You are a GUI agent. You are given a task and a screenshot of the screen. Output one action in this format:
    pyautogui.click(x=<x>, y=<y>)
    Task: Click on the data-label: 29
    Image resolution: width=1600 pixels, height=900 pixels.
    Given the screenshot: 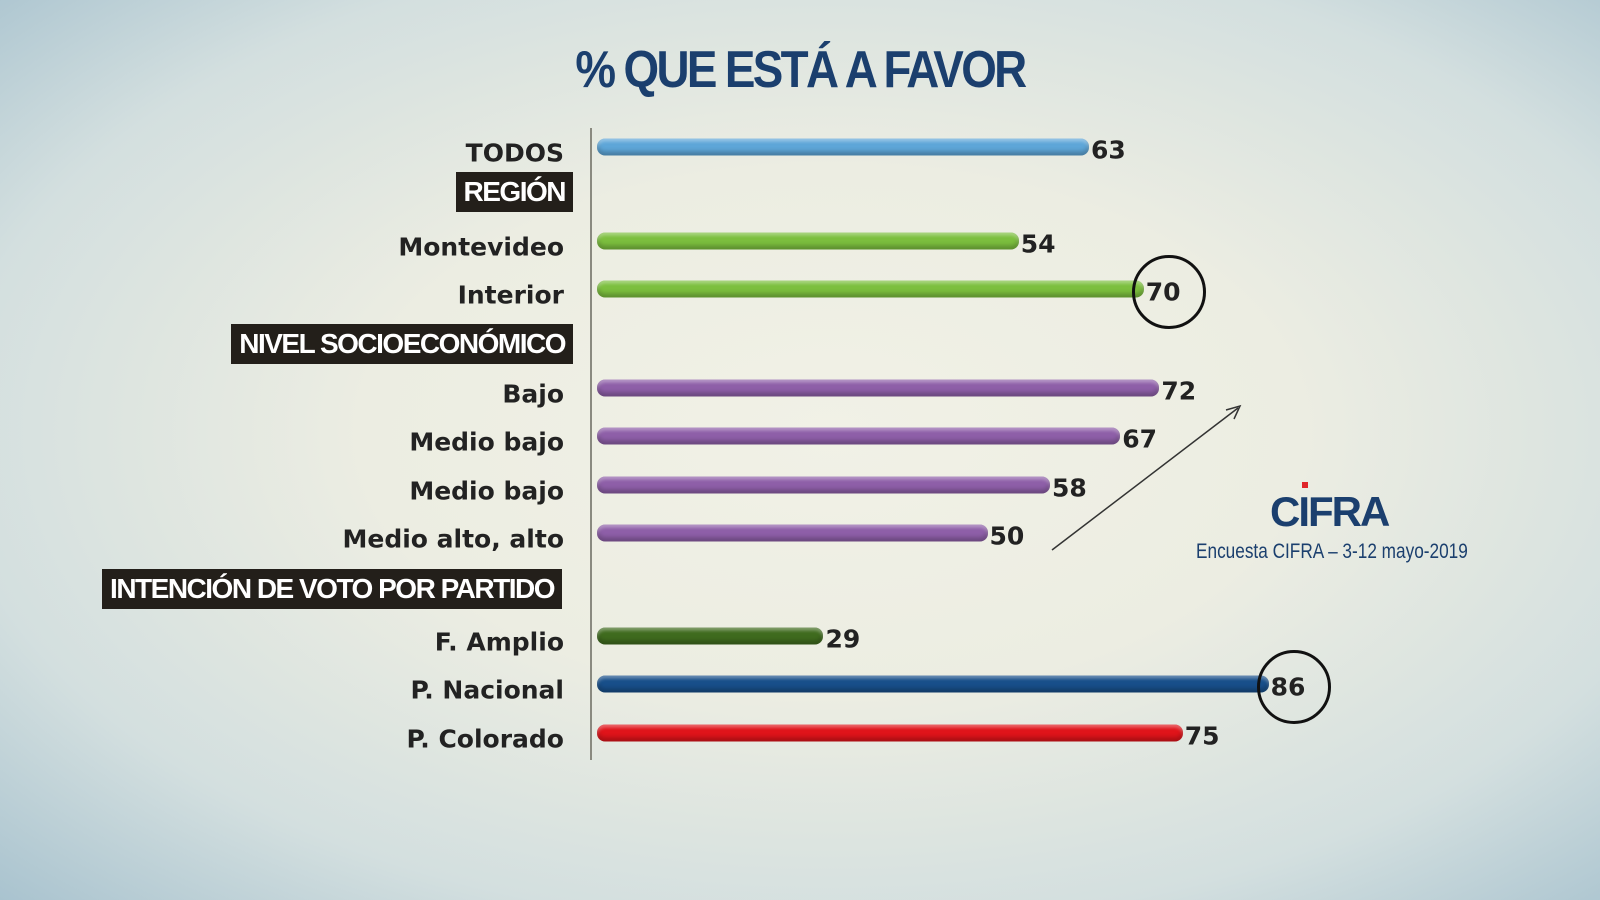 What is the action you would take?
    pyautogui.click(x=843, y=639)
    